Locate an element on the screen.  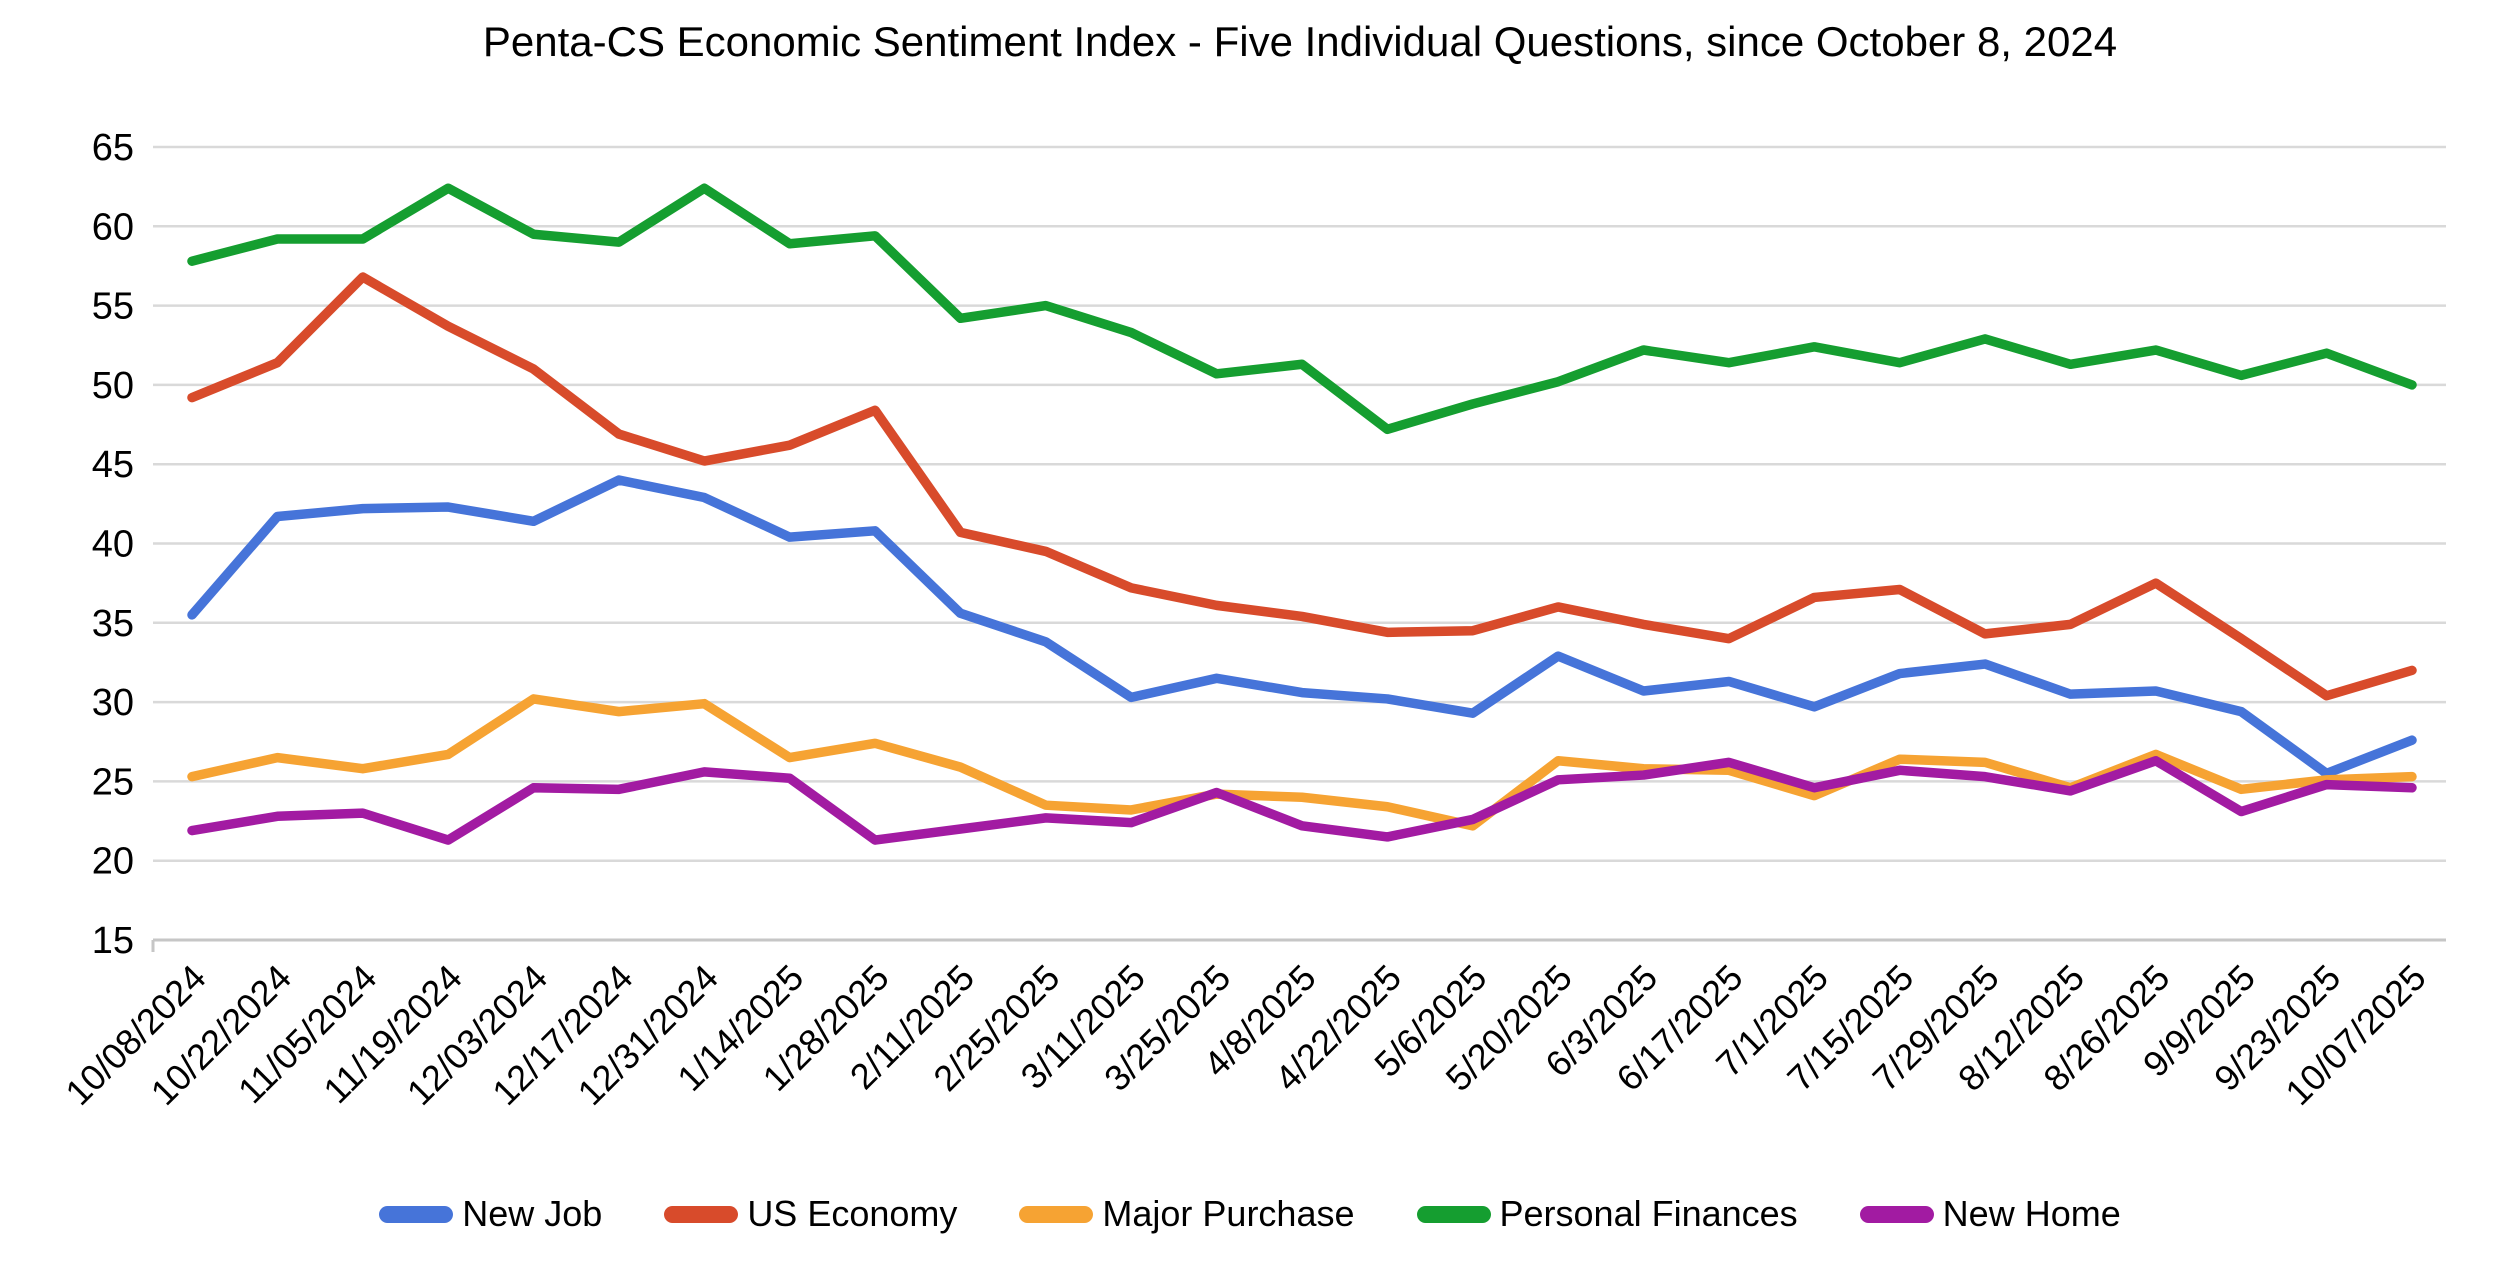
y-axis-tick-label: 20 is located at coordinates (113, 862).